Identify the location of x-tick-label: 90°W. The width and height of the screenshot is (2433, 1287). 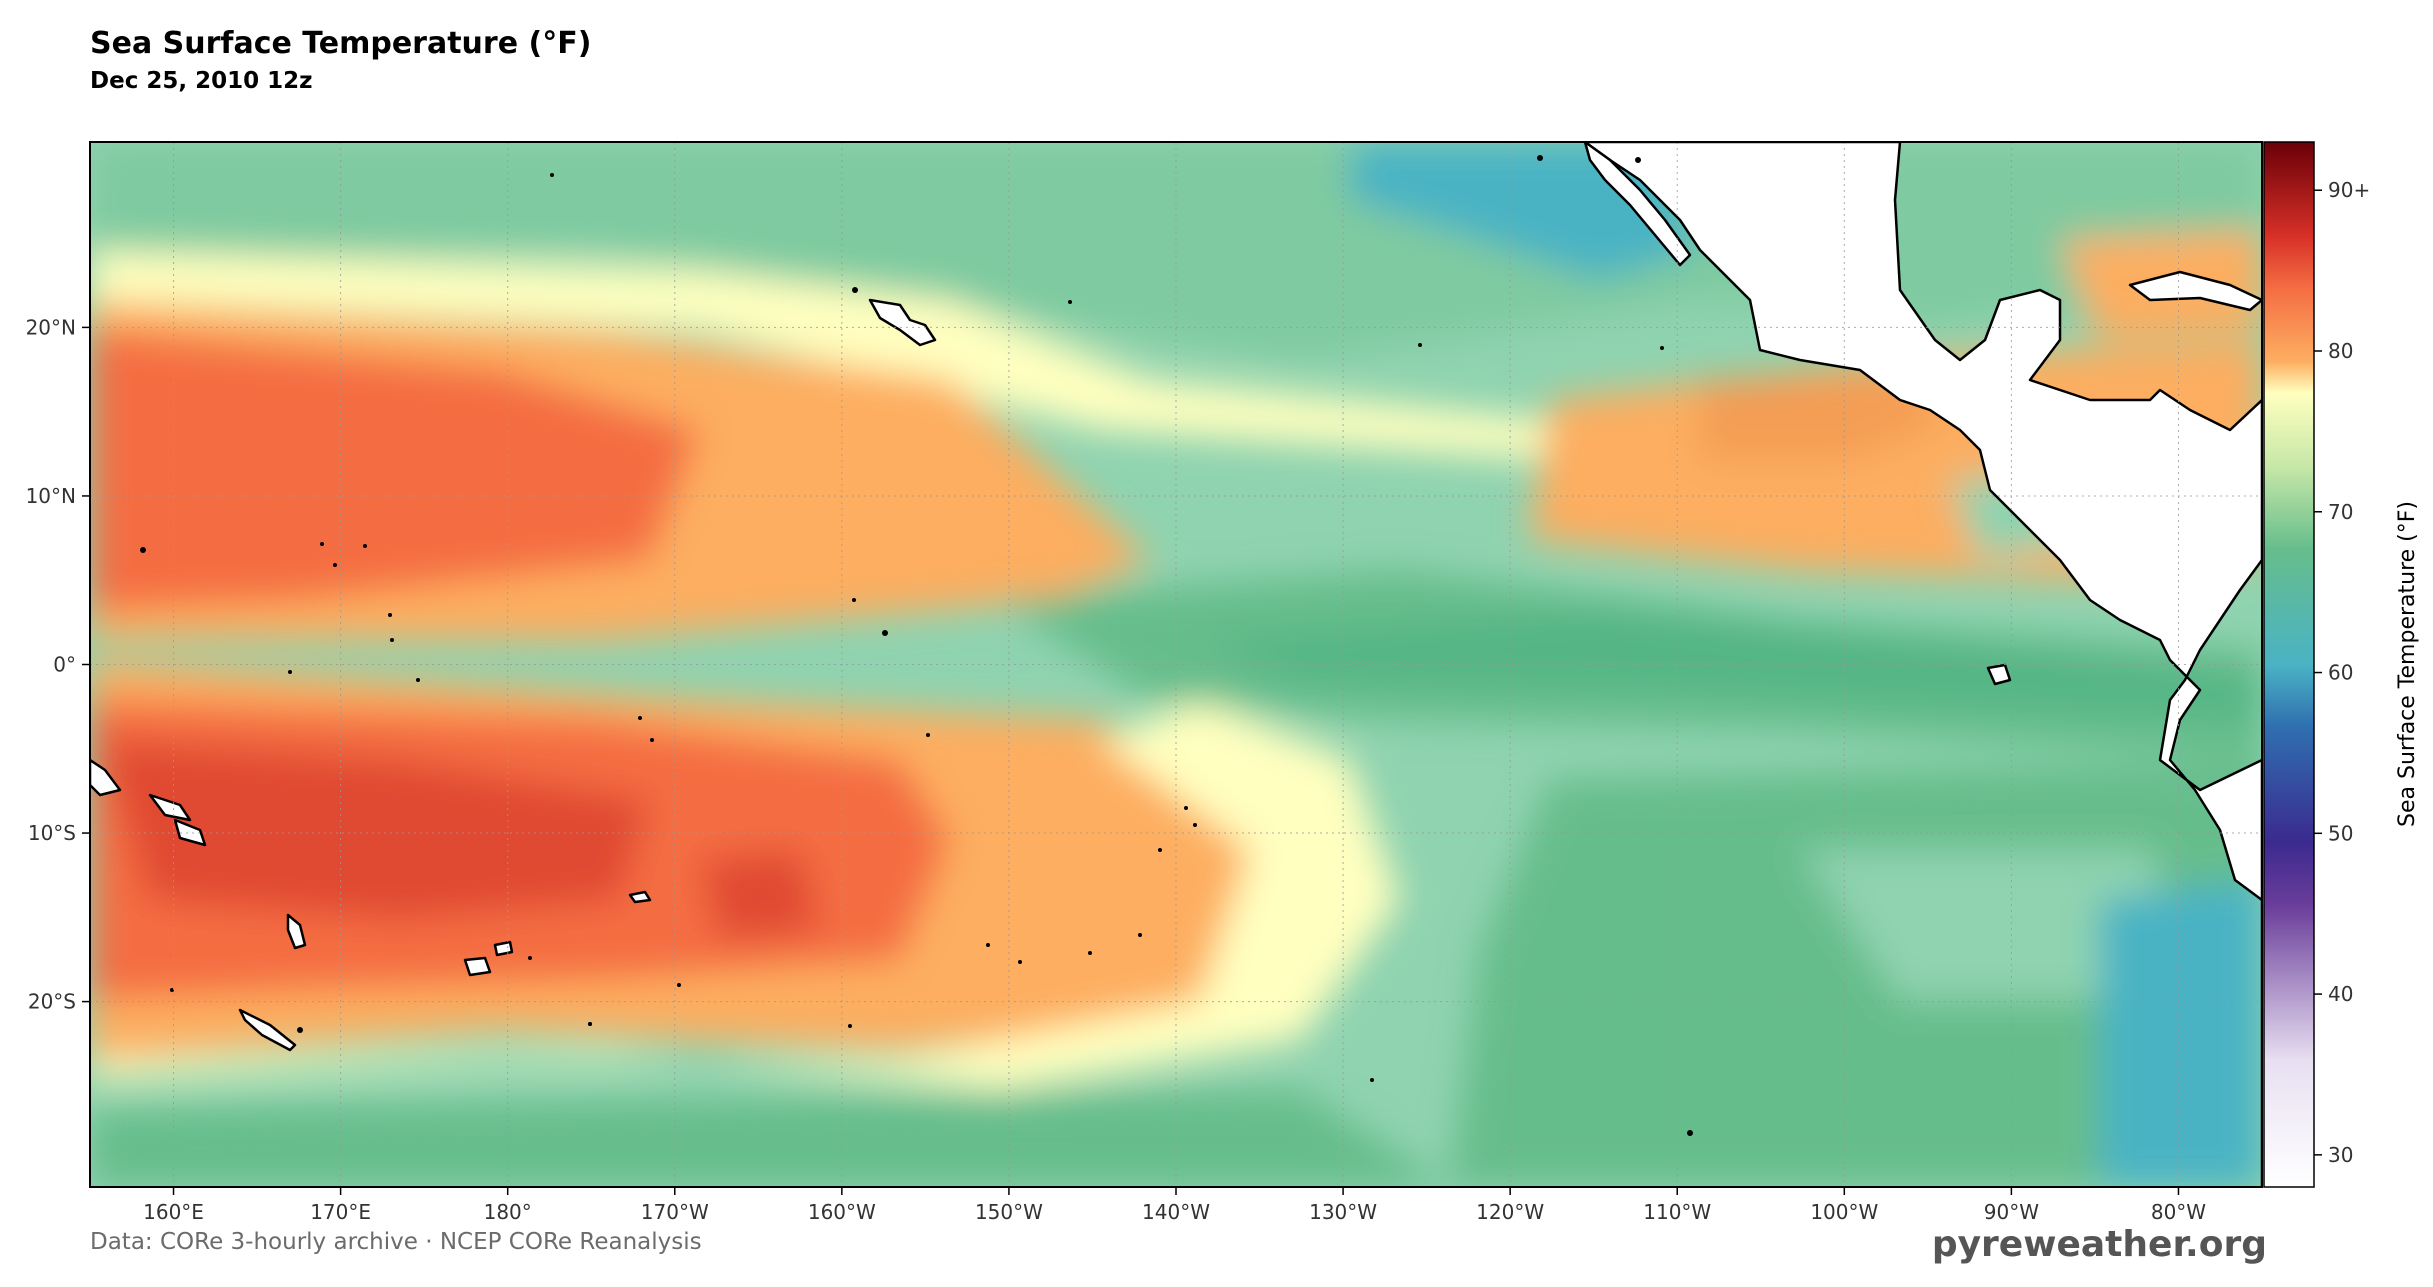
(2011, 1212).